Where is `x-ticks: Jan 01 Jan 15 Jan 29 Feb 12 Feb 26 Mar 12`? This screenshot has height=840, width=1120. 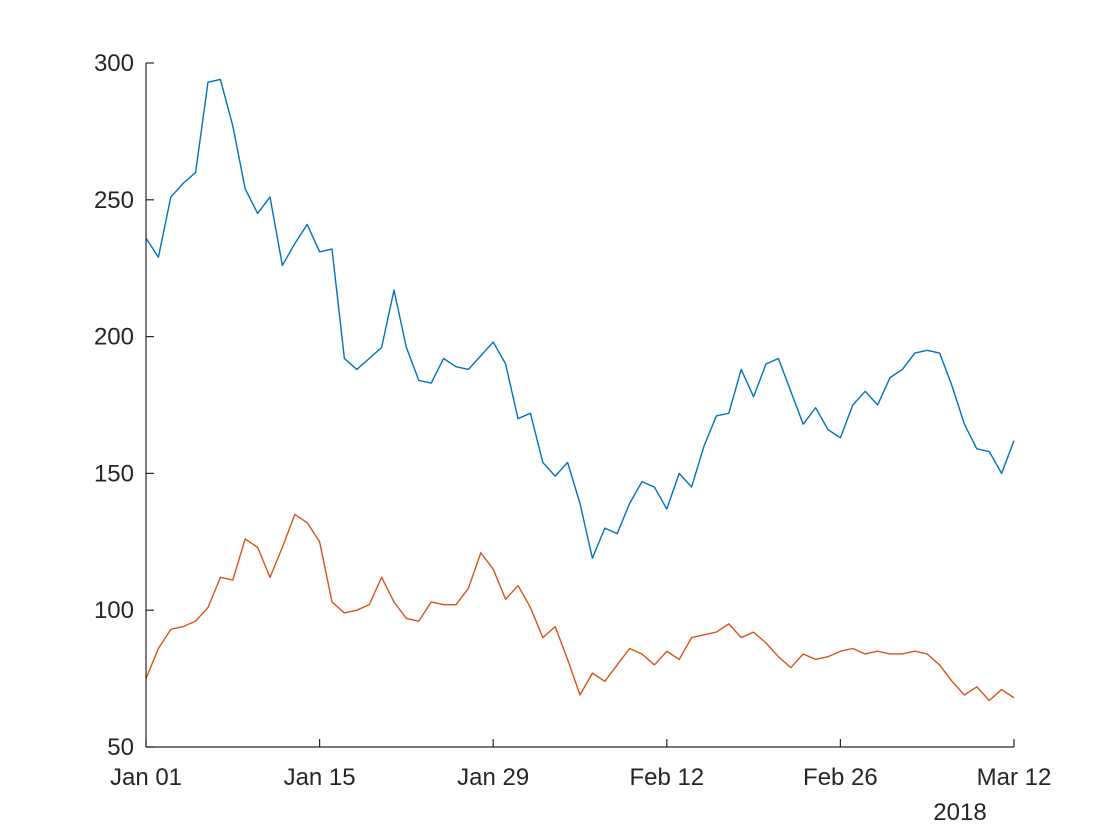
x-ticks: Jan 01 Jan 15 Jan 29 Feb 12 Feb 26 Mar 12 is located at coordinates (580, 765).